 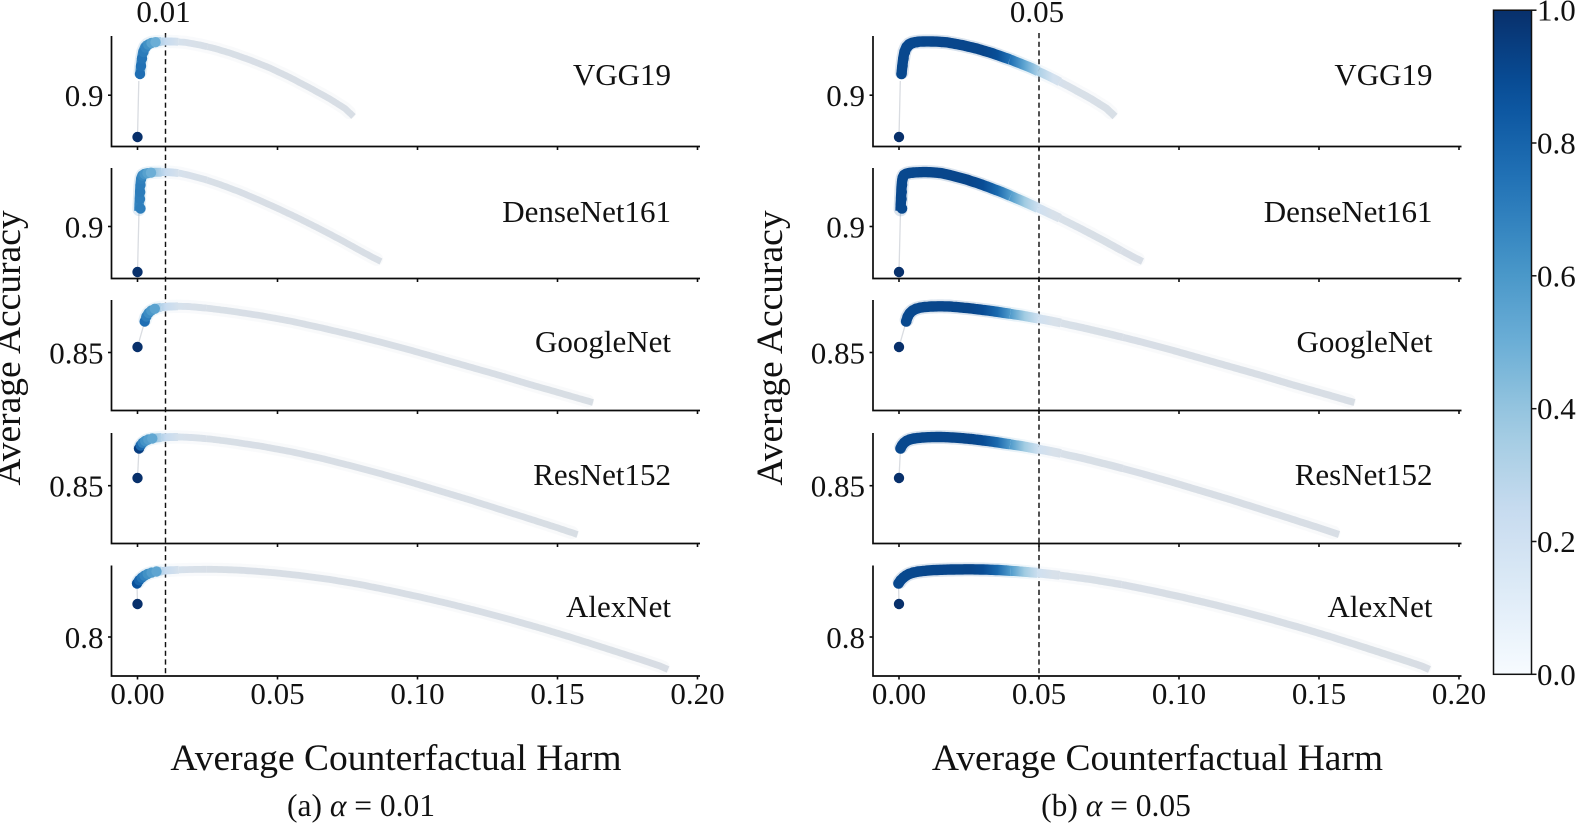 What do you see at coordinates (1556, 275) in the screenshot?
I see `svg-text: 0.6` at bounding box center [1556, 275].